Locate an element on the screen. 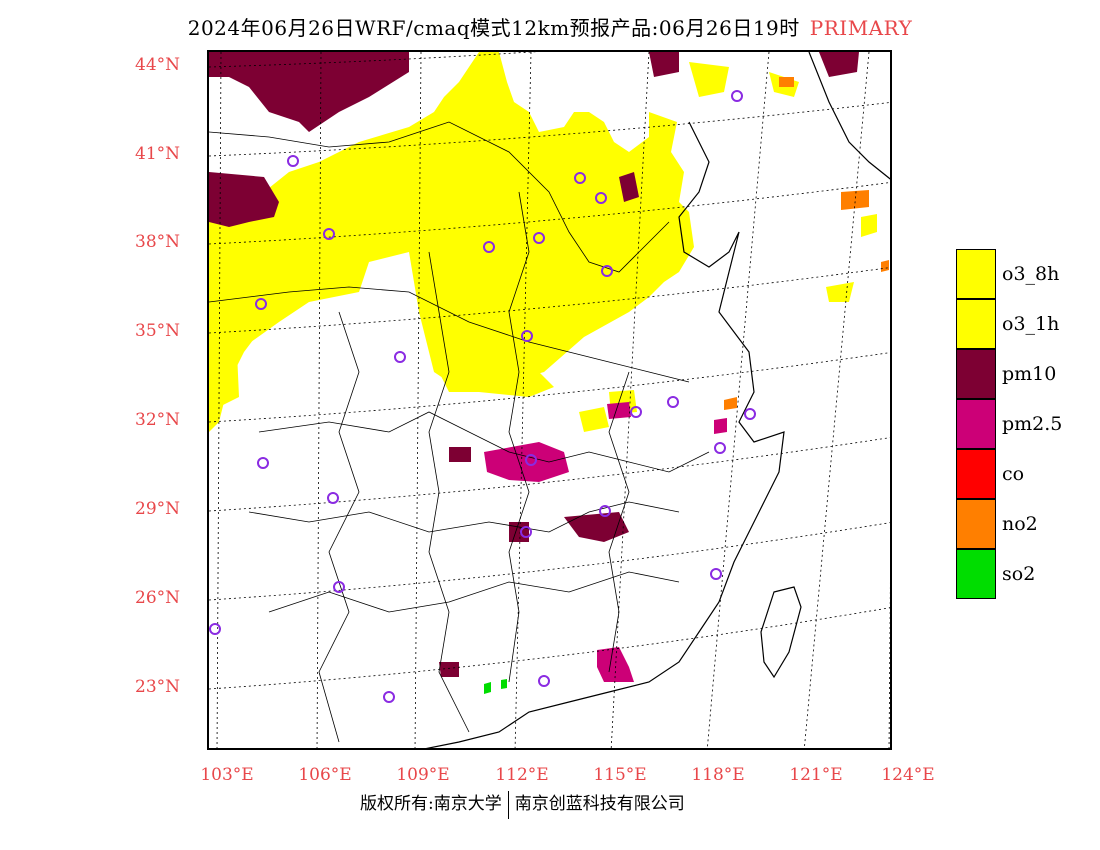 The width and height of the screenshot is (1100, 850). lon-label-103: 103°E is located at coordinates (227, 775).